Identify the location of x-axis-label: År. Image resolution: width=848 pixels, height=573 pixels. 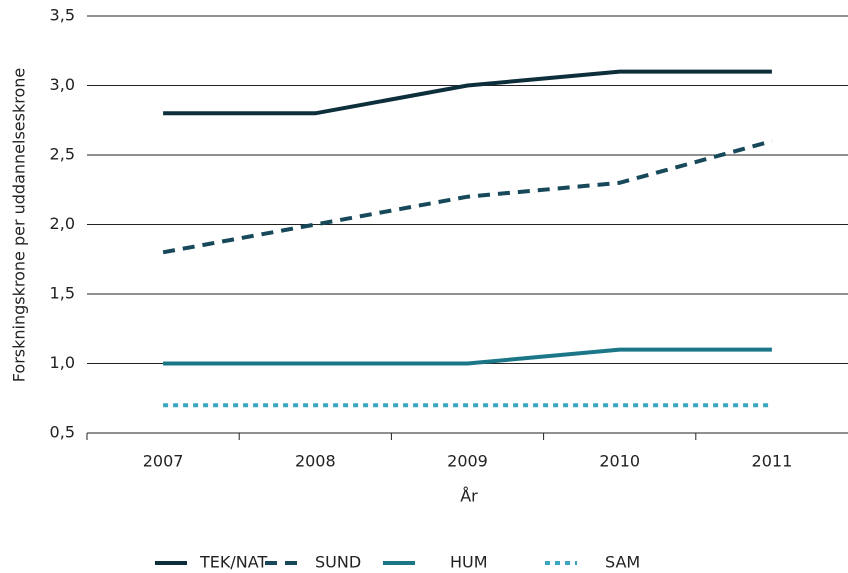
(469, 496).